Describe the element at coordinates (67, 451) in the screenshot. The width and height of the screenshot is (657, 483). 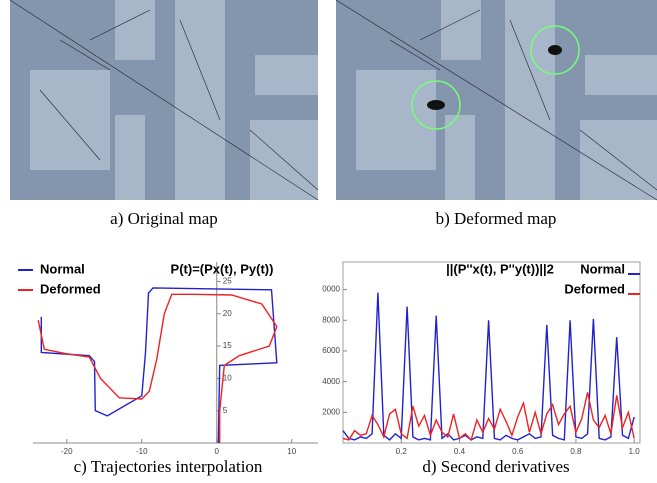
I see `x-tick-label: -20` at that location.